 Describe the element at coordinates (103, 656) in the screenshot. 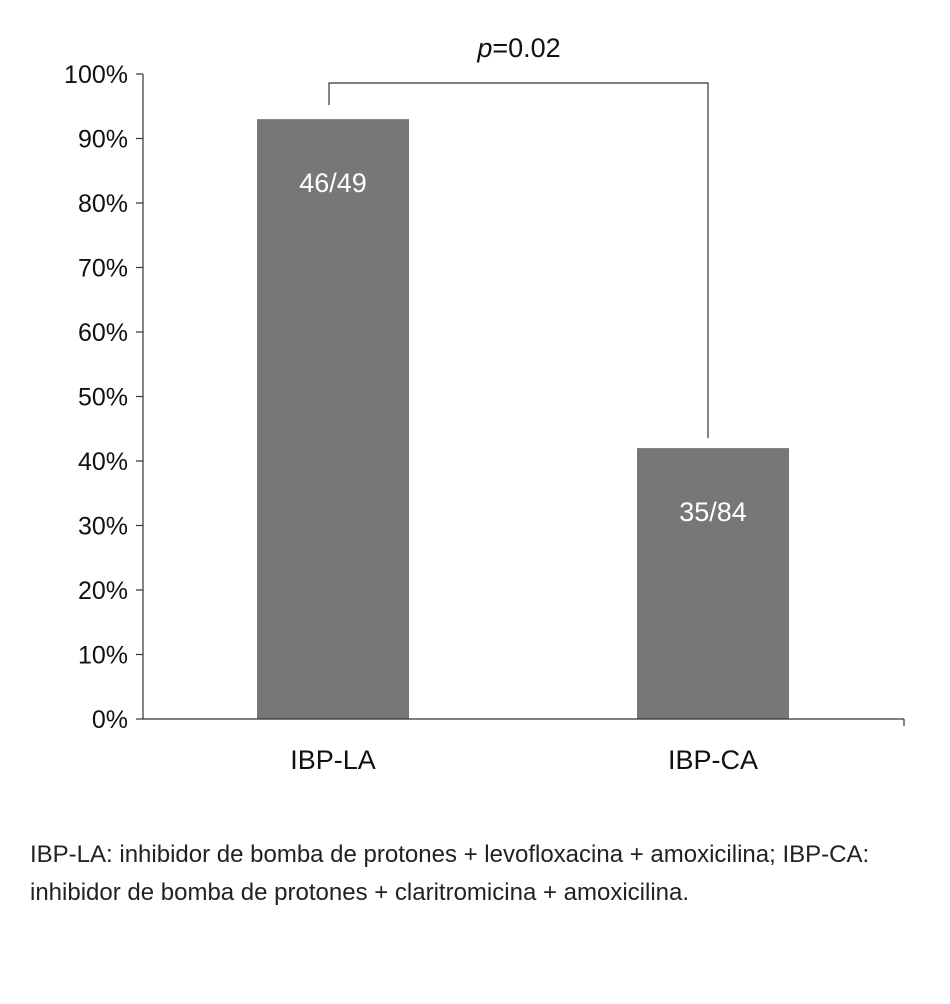

I see `y-tick-label: 10%` at that location.